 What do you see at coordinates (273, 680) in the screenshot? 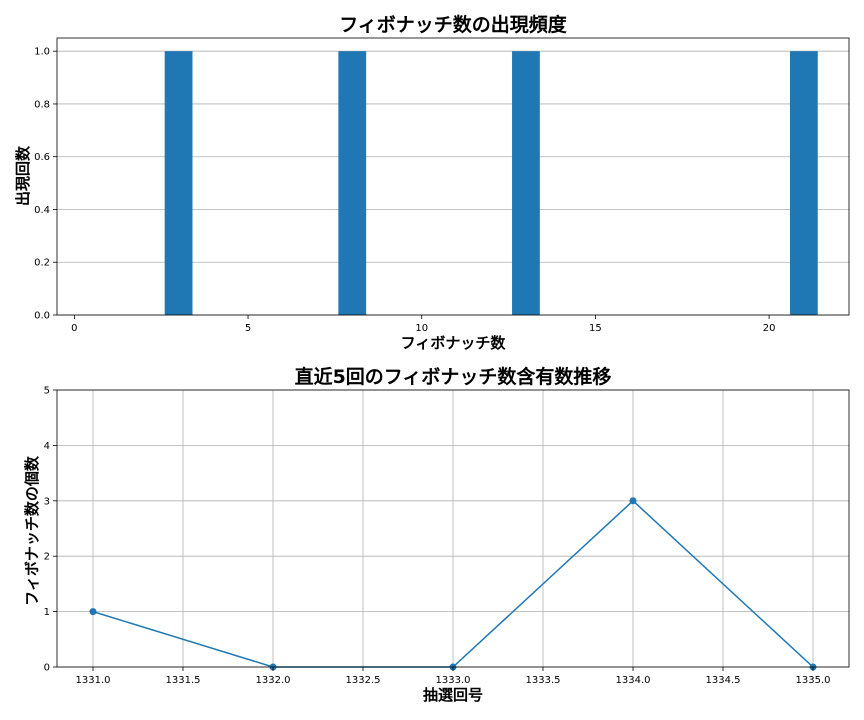
I see `x-tick-label: 1332.0` at bounding box center [273, 680].